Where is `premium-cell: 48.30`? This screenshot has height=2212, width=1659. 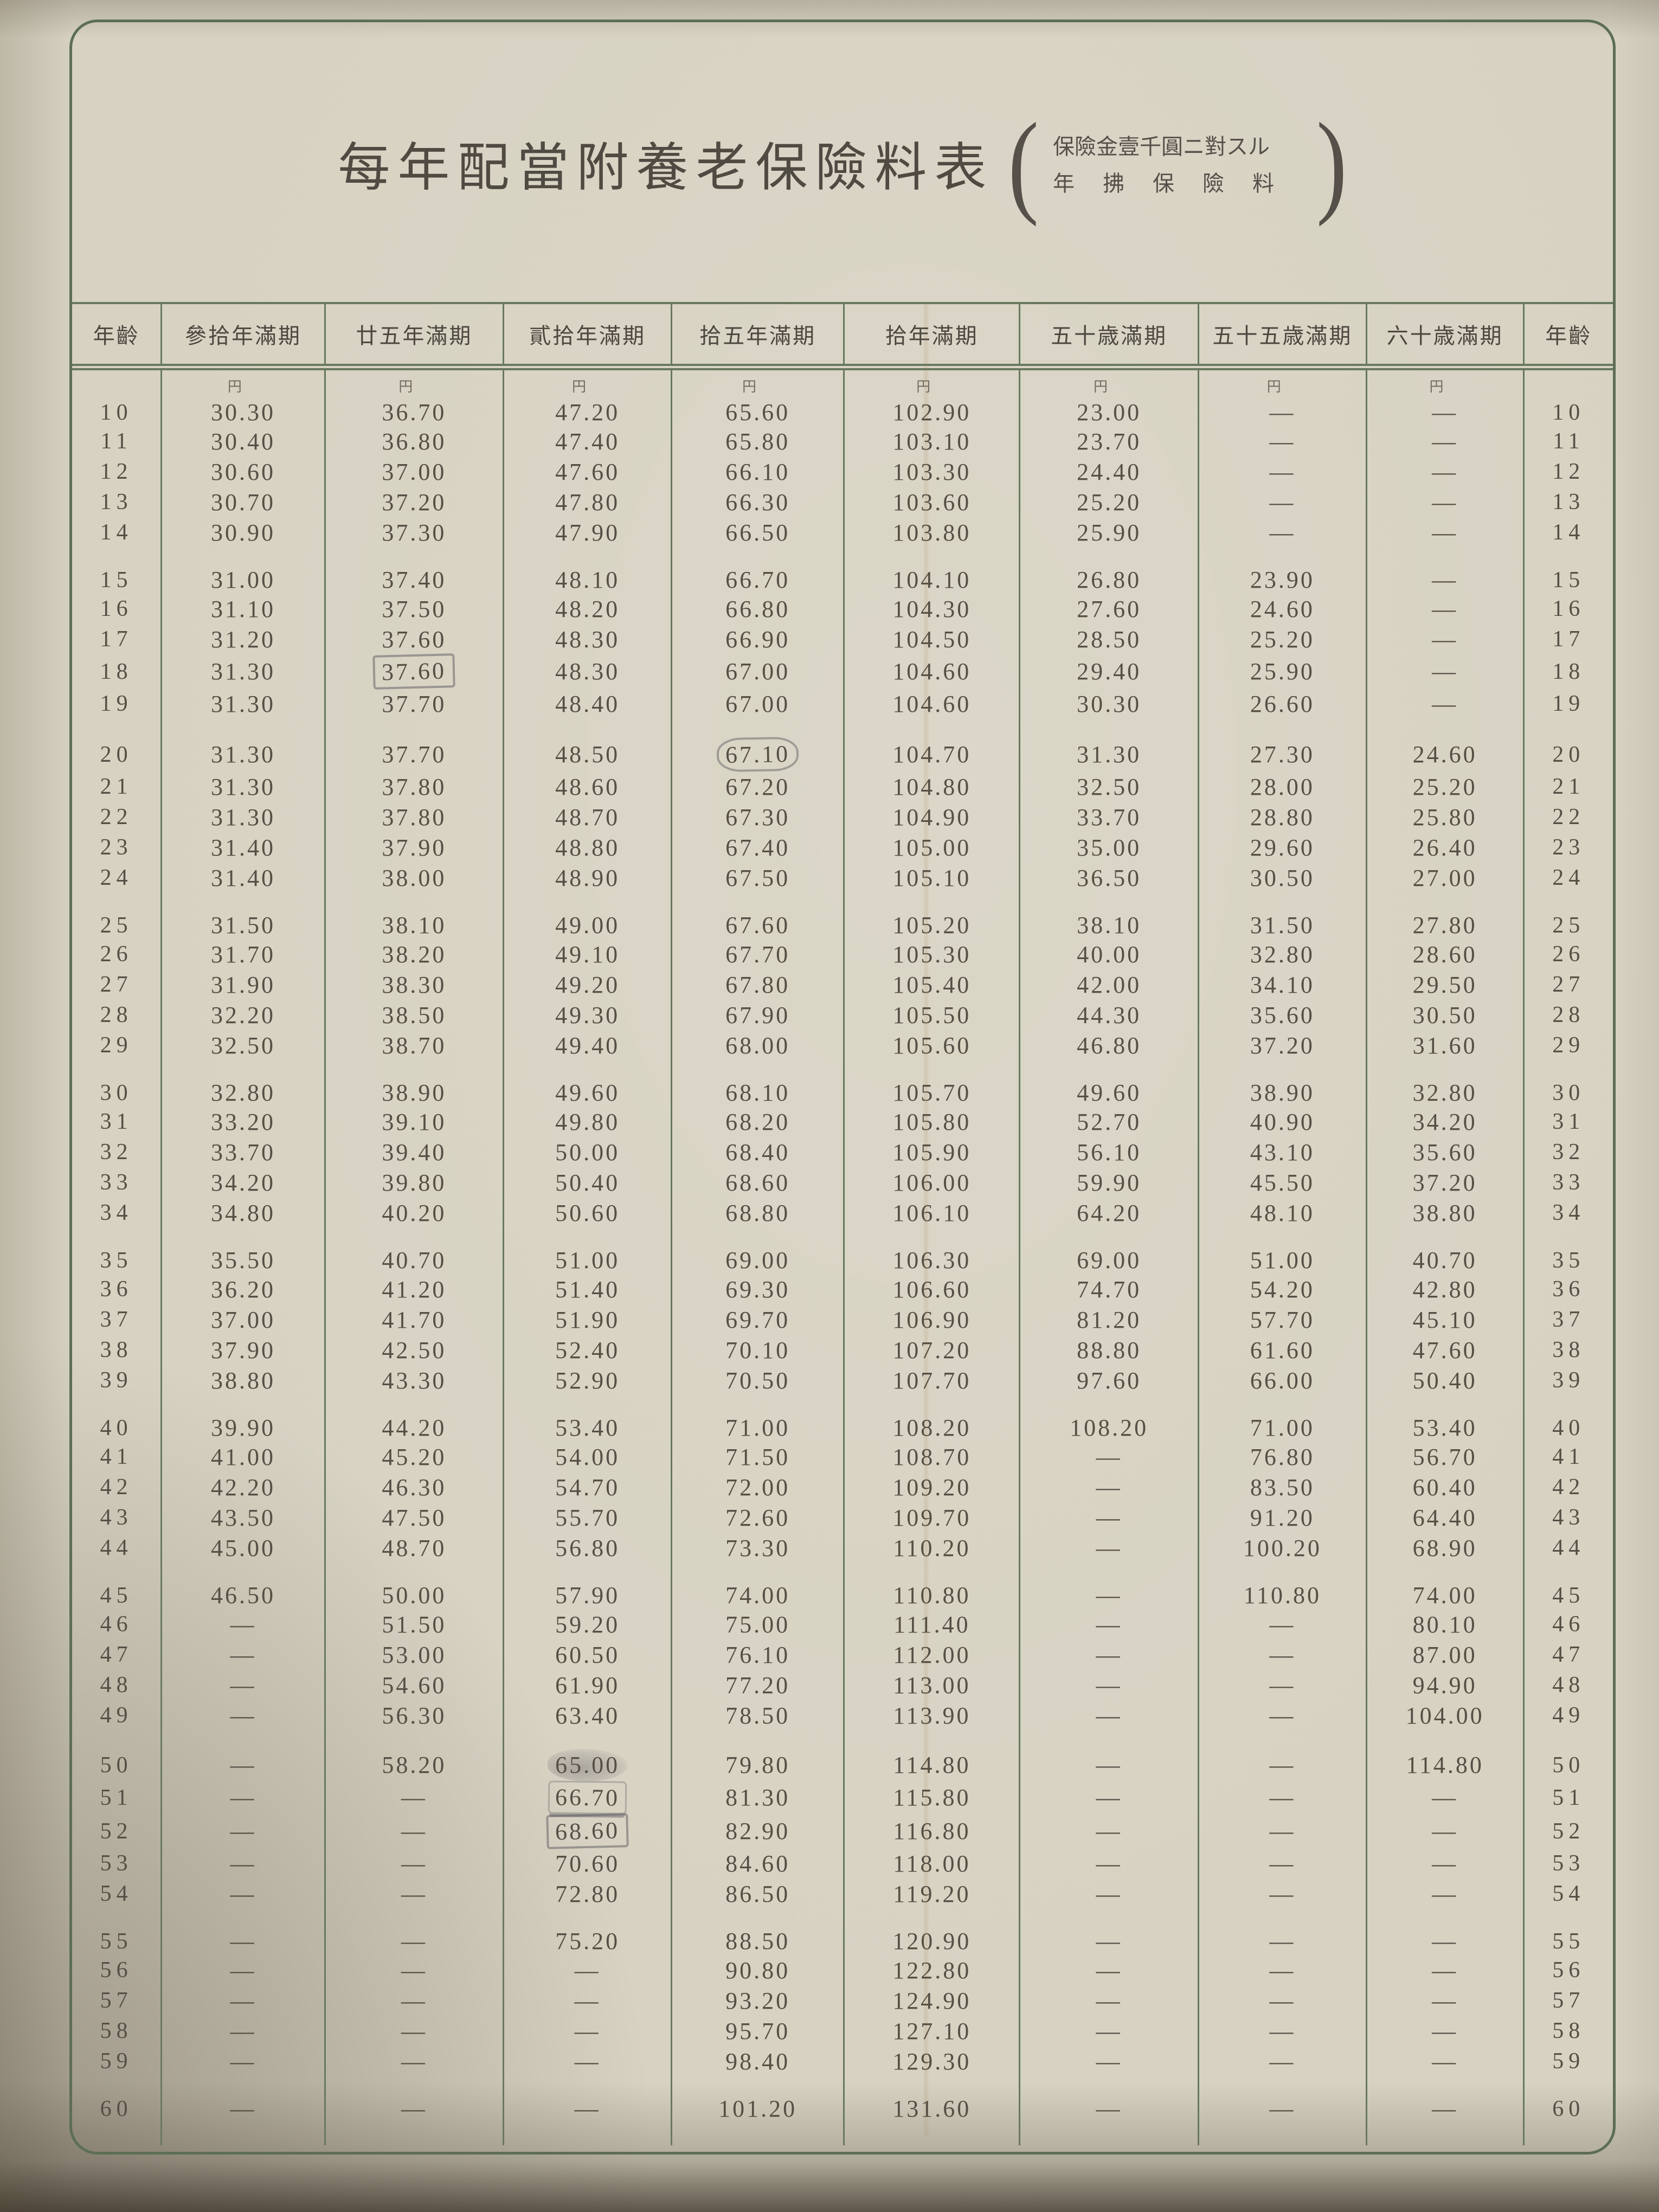
premium-cell: 48.30 is located at coordinates (587, 639).